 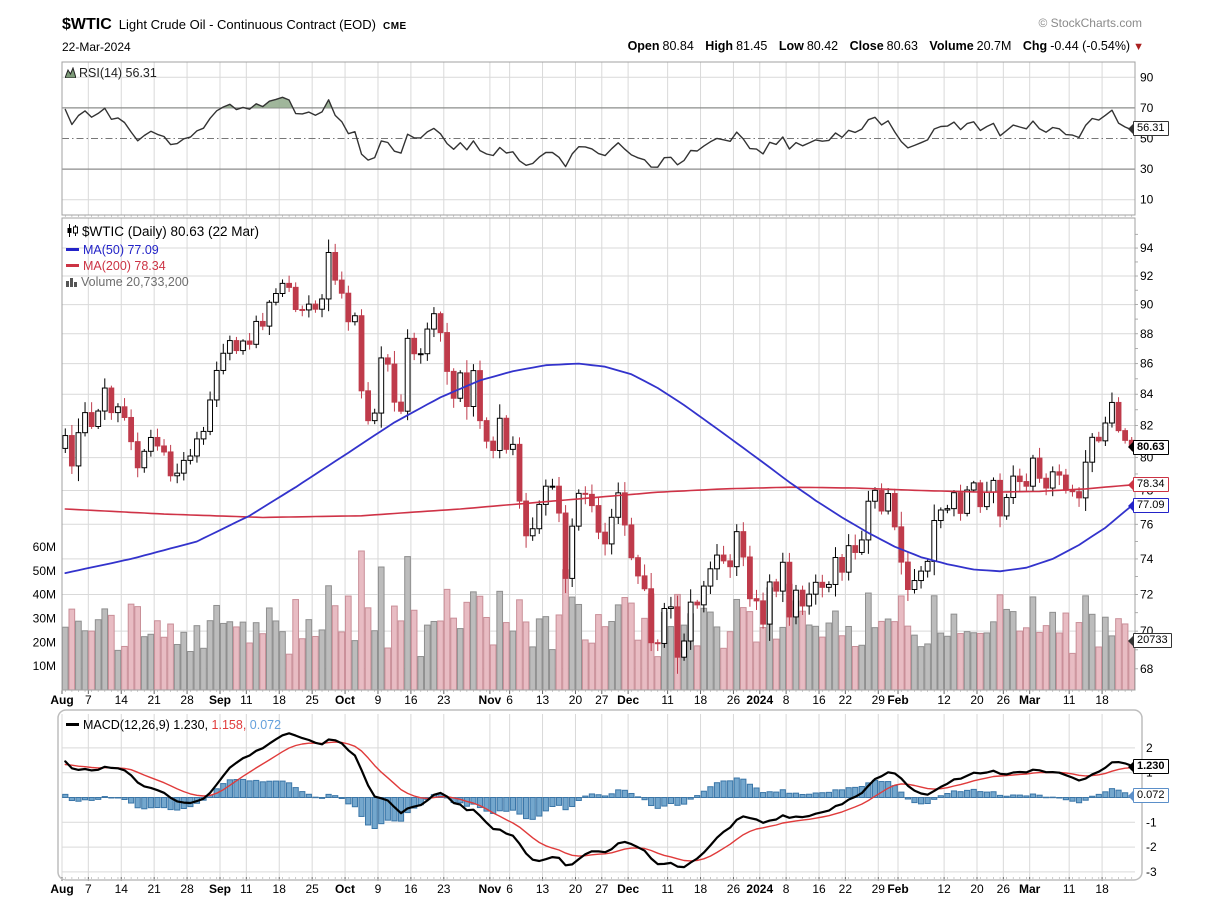 What do you see at coordinates (598, 801) in the screenshot?
I see `macd-signal-line` at bounding box center [598, 801].